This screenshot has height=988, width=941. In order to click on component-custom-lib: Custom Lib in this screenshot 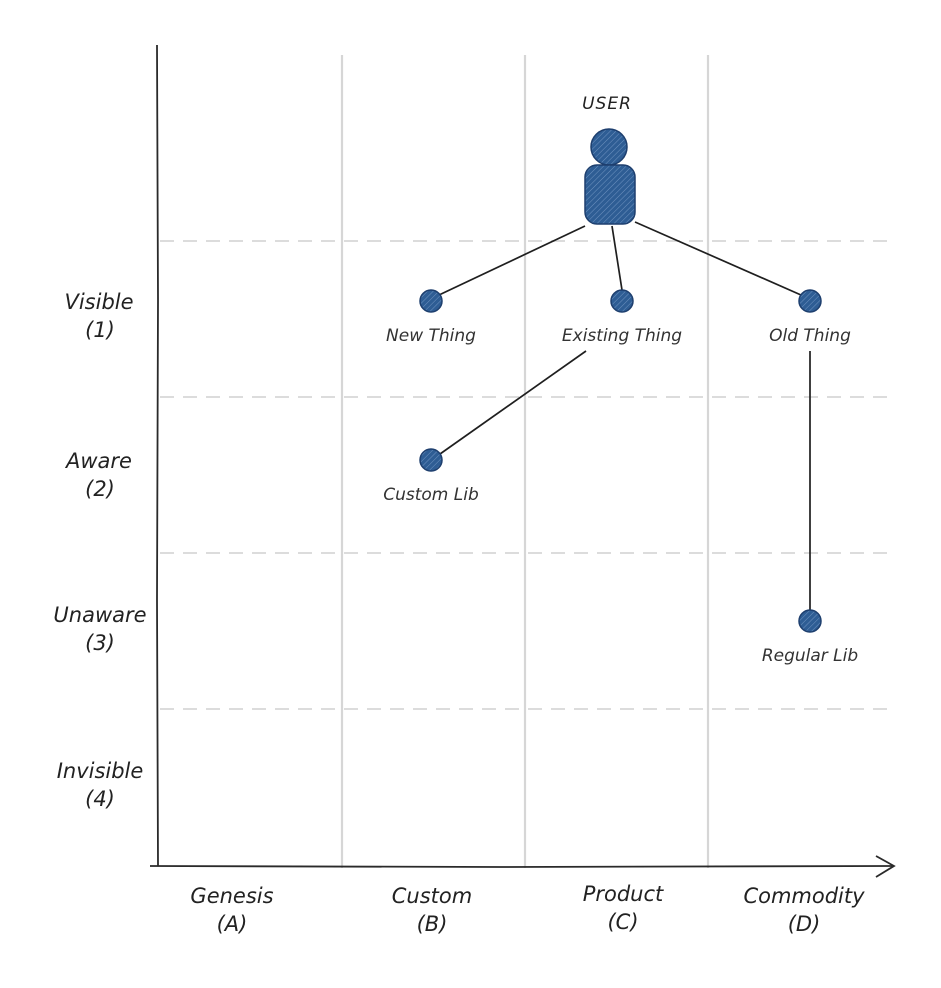, I will do `click(431, 476)`.